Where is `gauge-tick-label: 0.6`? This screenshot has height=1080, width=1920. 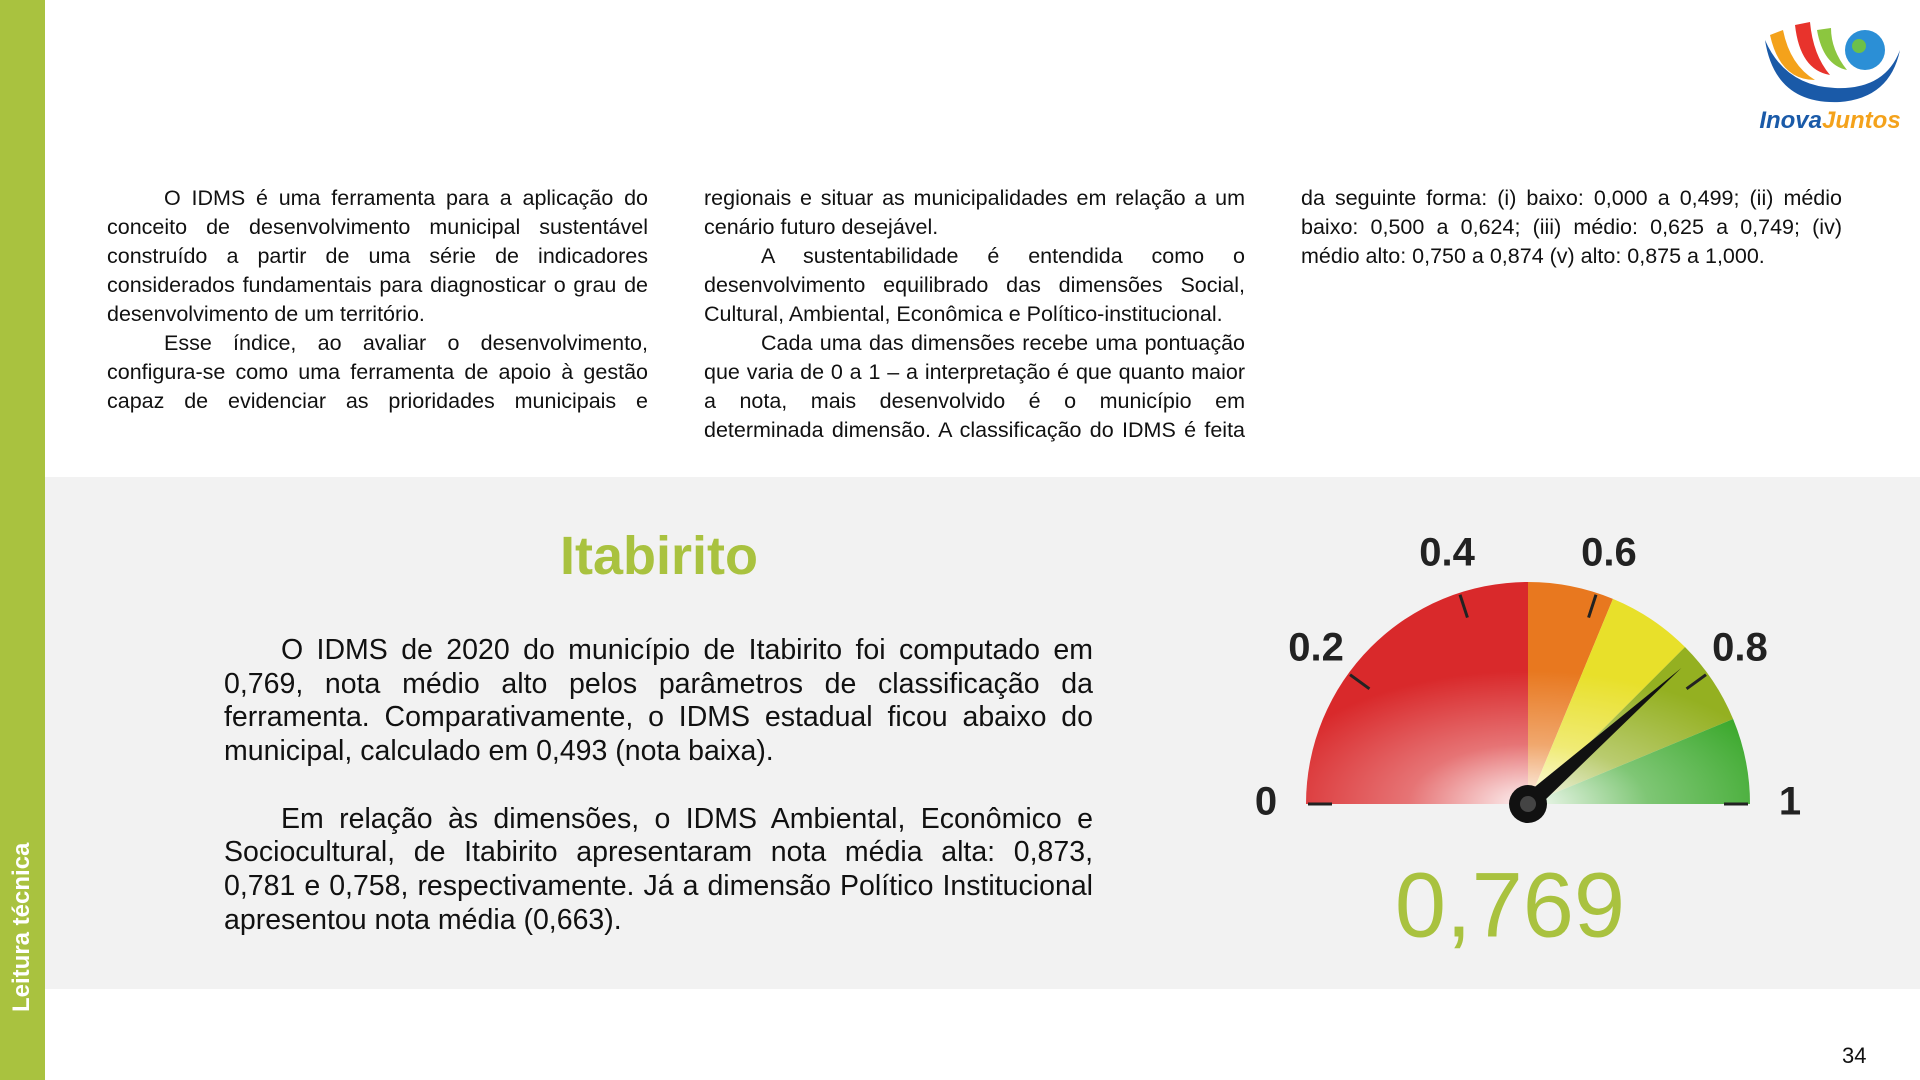 gauge-tick-label: 0.6 is located at coordinates (1609, 552).